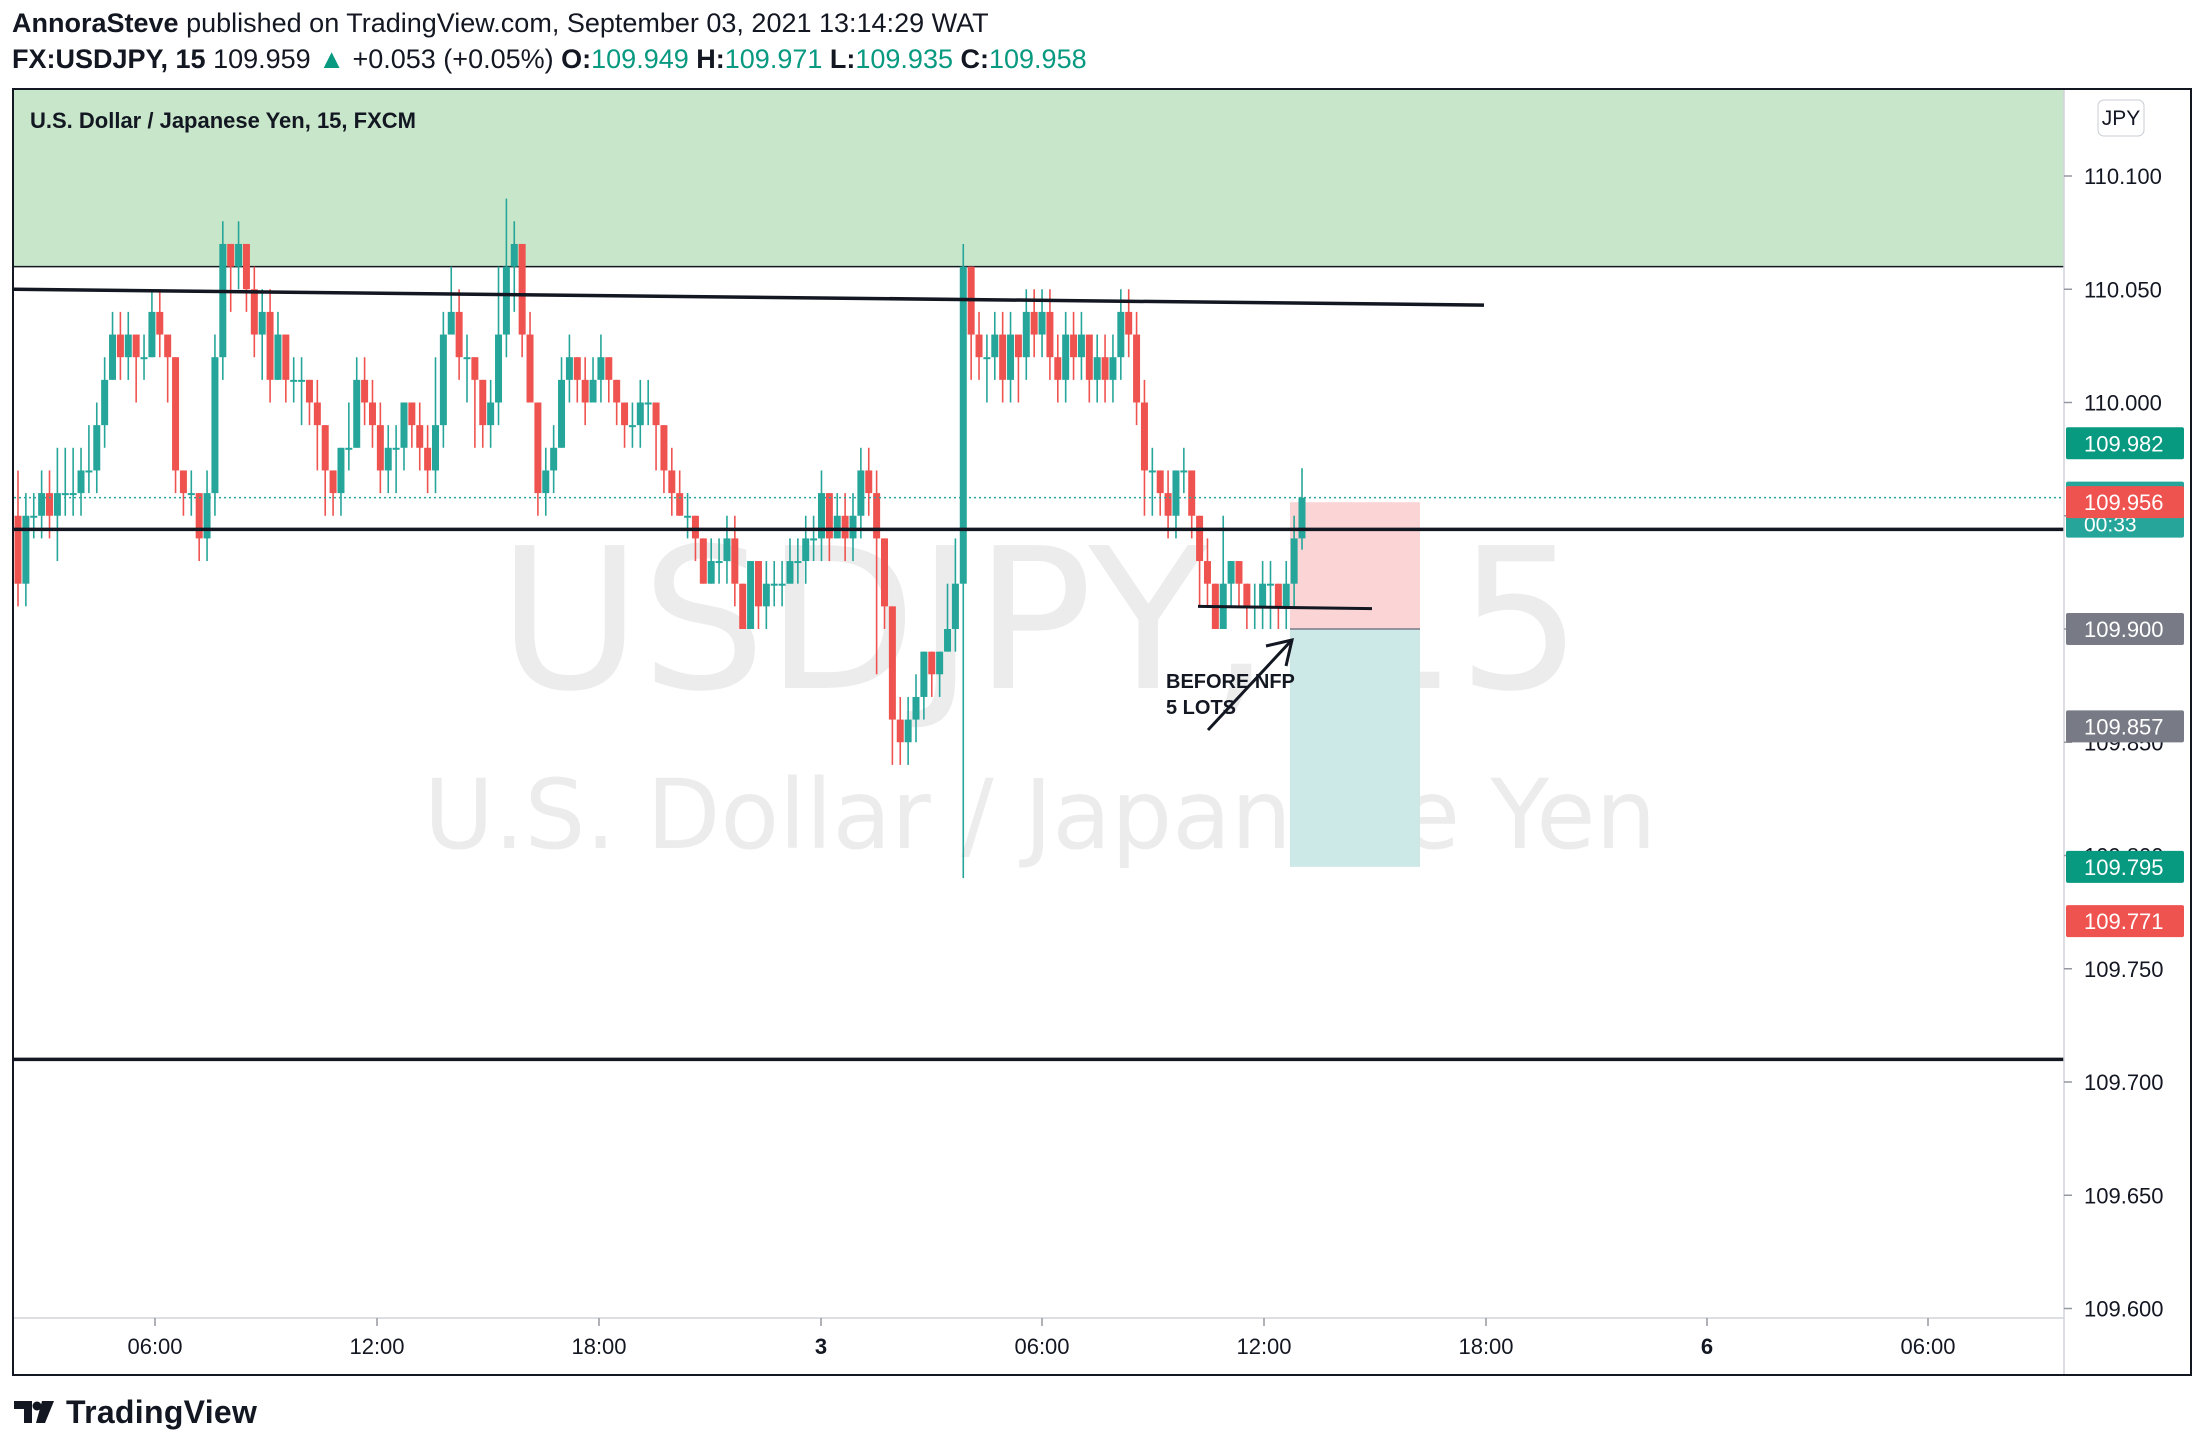  I want to click on stop-loss-zone, so click(1355, 565).